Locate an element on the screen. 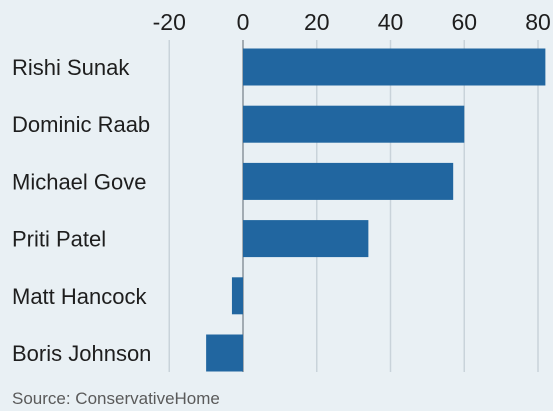 The height and width of the screenshot is (411, 553). category-label: Michael Gove is located at coordinates (79, 181).